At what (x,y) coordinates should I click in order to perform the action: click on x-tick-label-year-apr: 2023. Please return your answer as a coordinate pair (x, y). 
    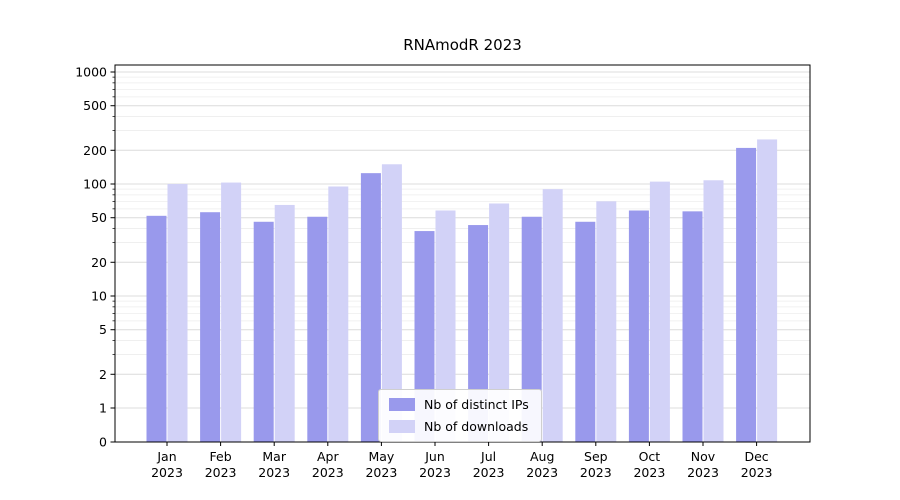
    Looking at the image, I should click on (328, 472).